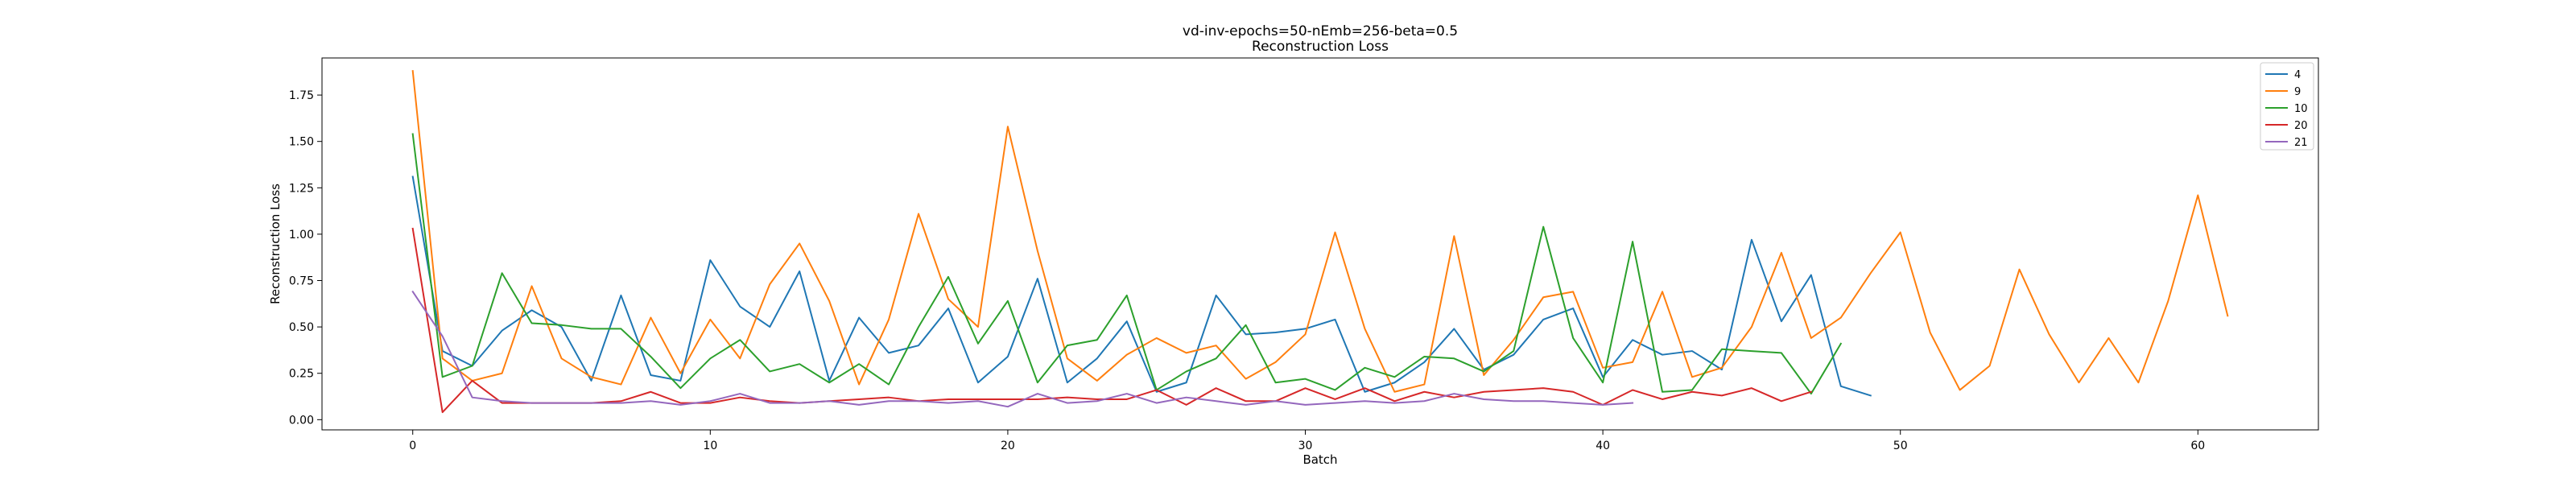  What do you see at coordinates (2286, 109) in the screenshot?
I see `legend-items: 4 9 10 20 21` at bounding box center [2286, 109].